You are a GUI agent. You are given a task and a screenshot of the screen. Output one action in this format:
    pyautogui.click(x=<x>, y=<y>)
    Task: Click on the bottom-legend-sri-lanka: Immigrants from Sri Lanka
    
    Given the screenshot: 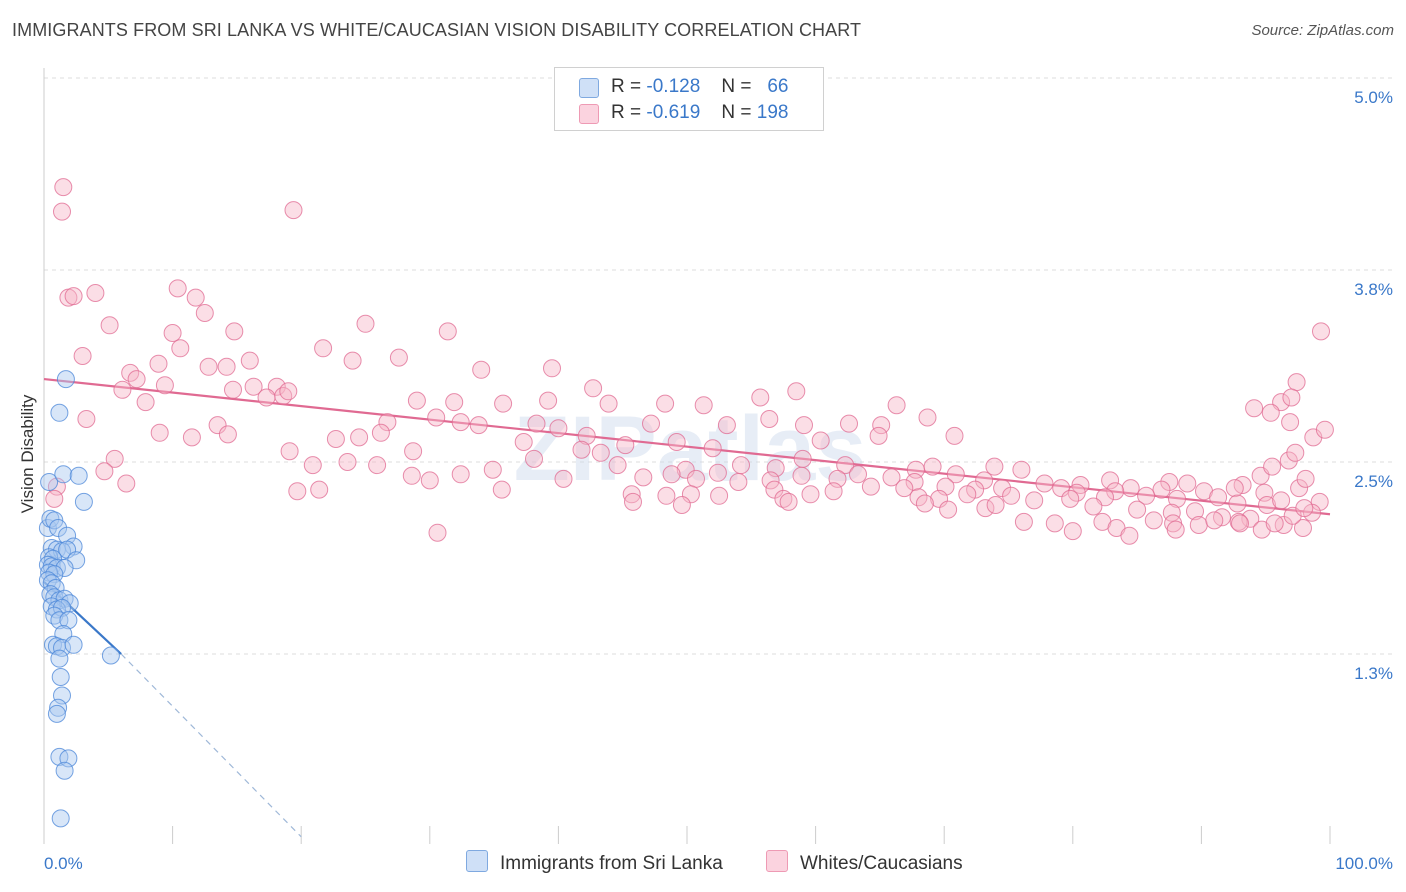 What is the action you would take?
    pyautogui.click(x=594, y=862)
    